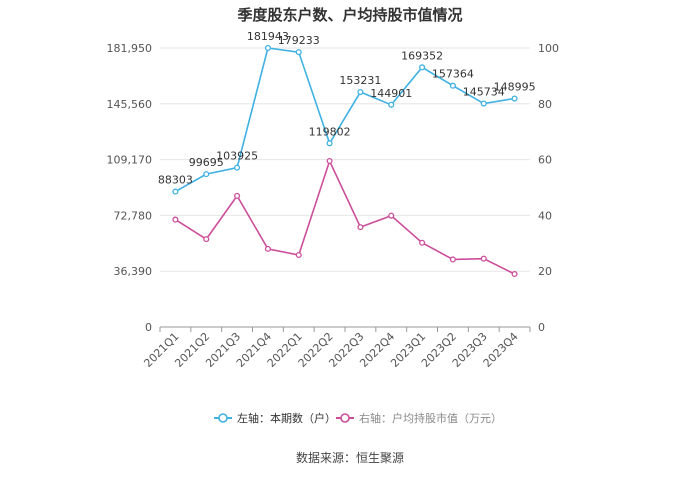 This screenshot has width=700, height=478. I want to click on data-label: 119802, so click(330, 131).